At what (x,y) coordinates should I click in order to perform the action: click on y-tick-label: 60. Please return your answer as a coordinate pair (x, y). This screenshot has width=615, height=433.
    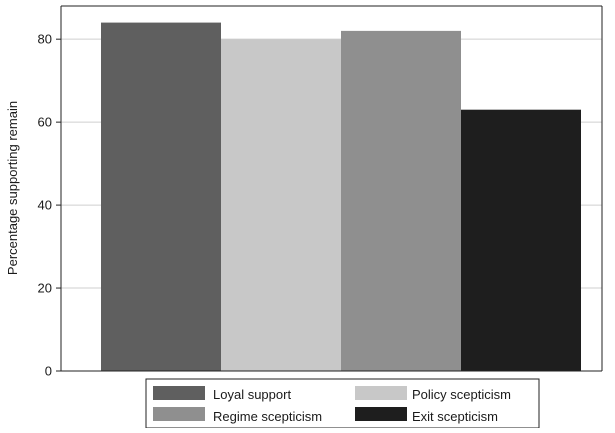
    Looking at the image, I should click on (45, 122).